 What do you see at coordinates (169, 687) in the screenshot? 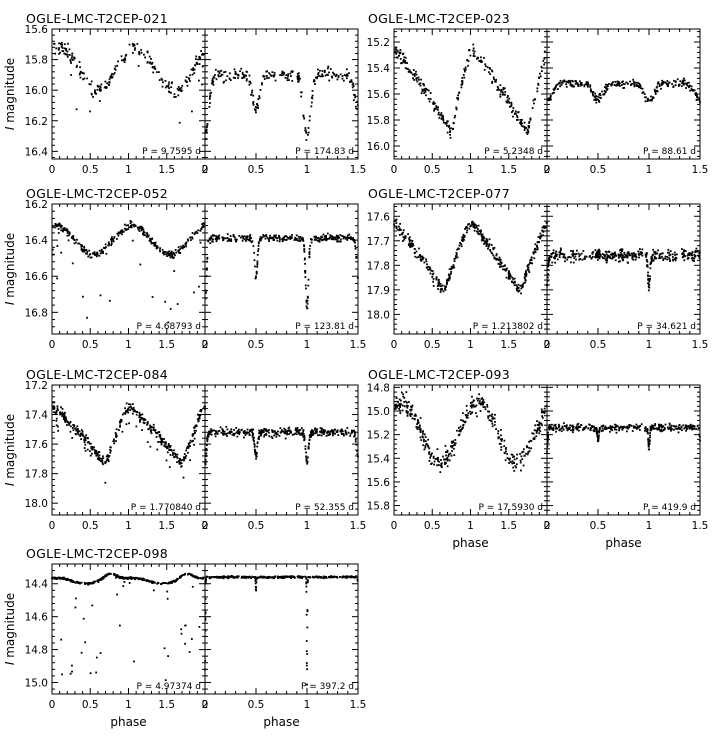
I see `pulsation-period-label: P = 4.97374 d` at bounding box center [169, 687].